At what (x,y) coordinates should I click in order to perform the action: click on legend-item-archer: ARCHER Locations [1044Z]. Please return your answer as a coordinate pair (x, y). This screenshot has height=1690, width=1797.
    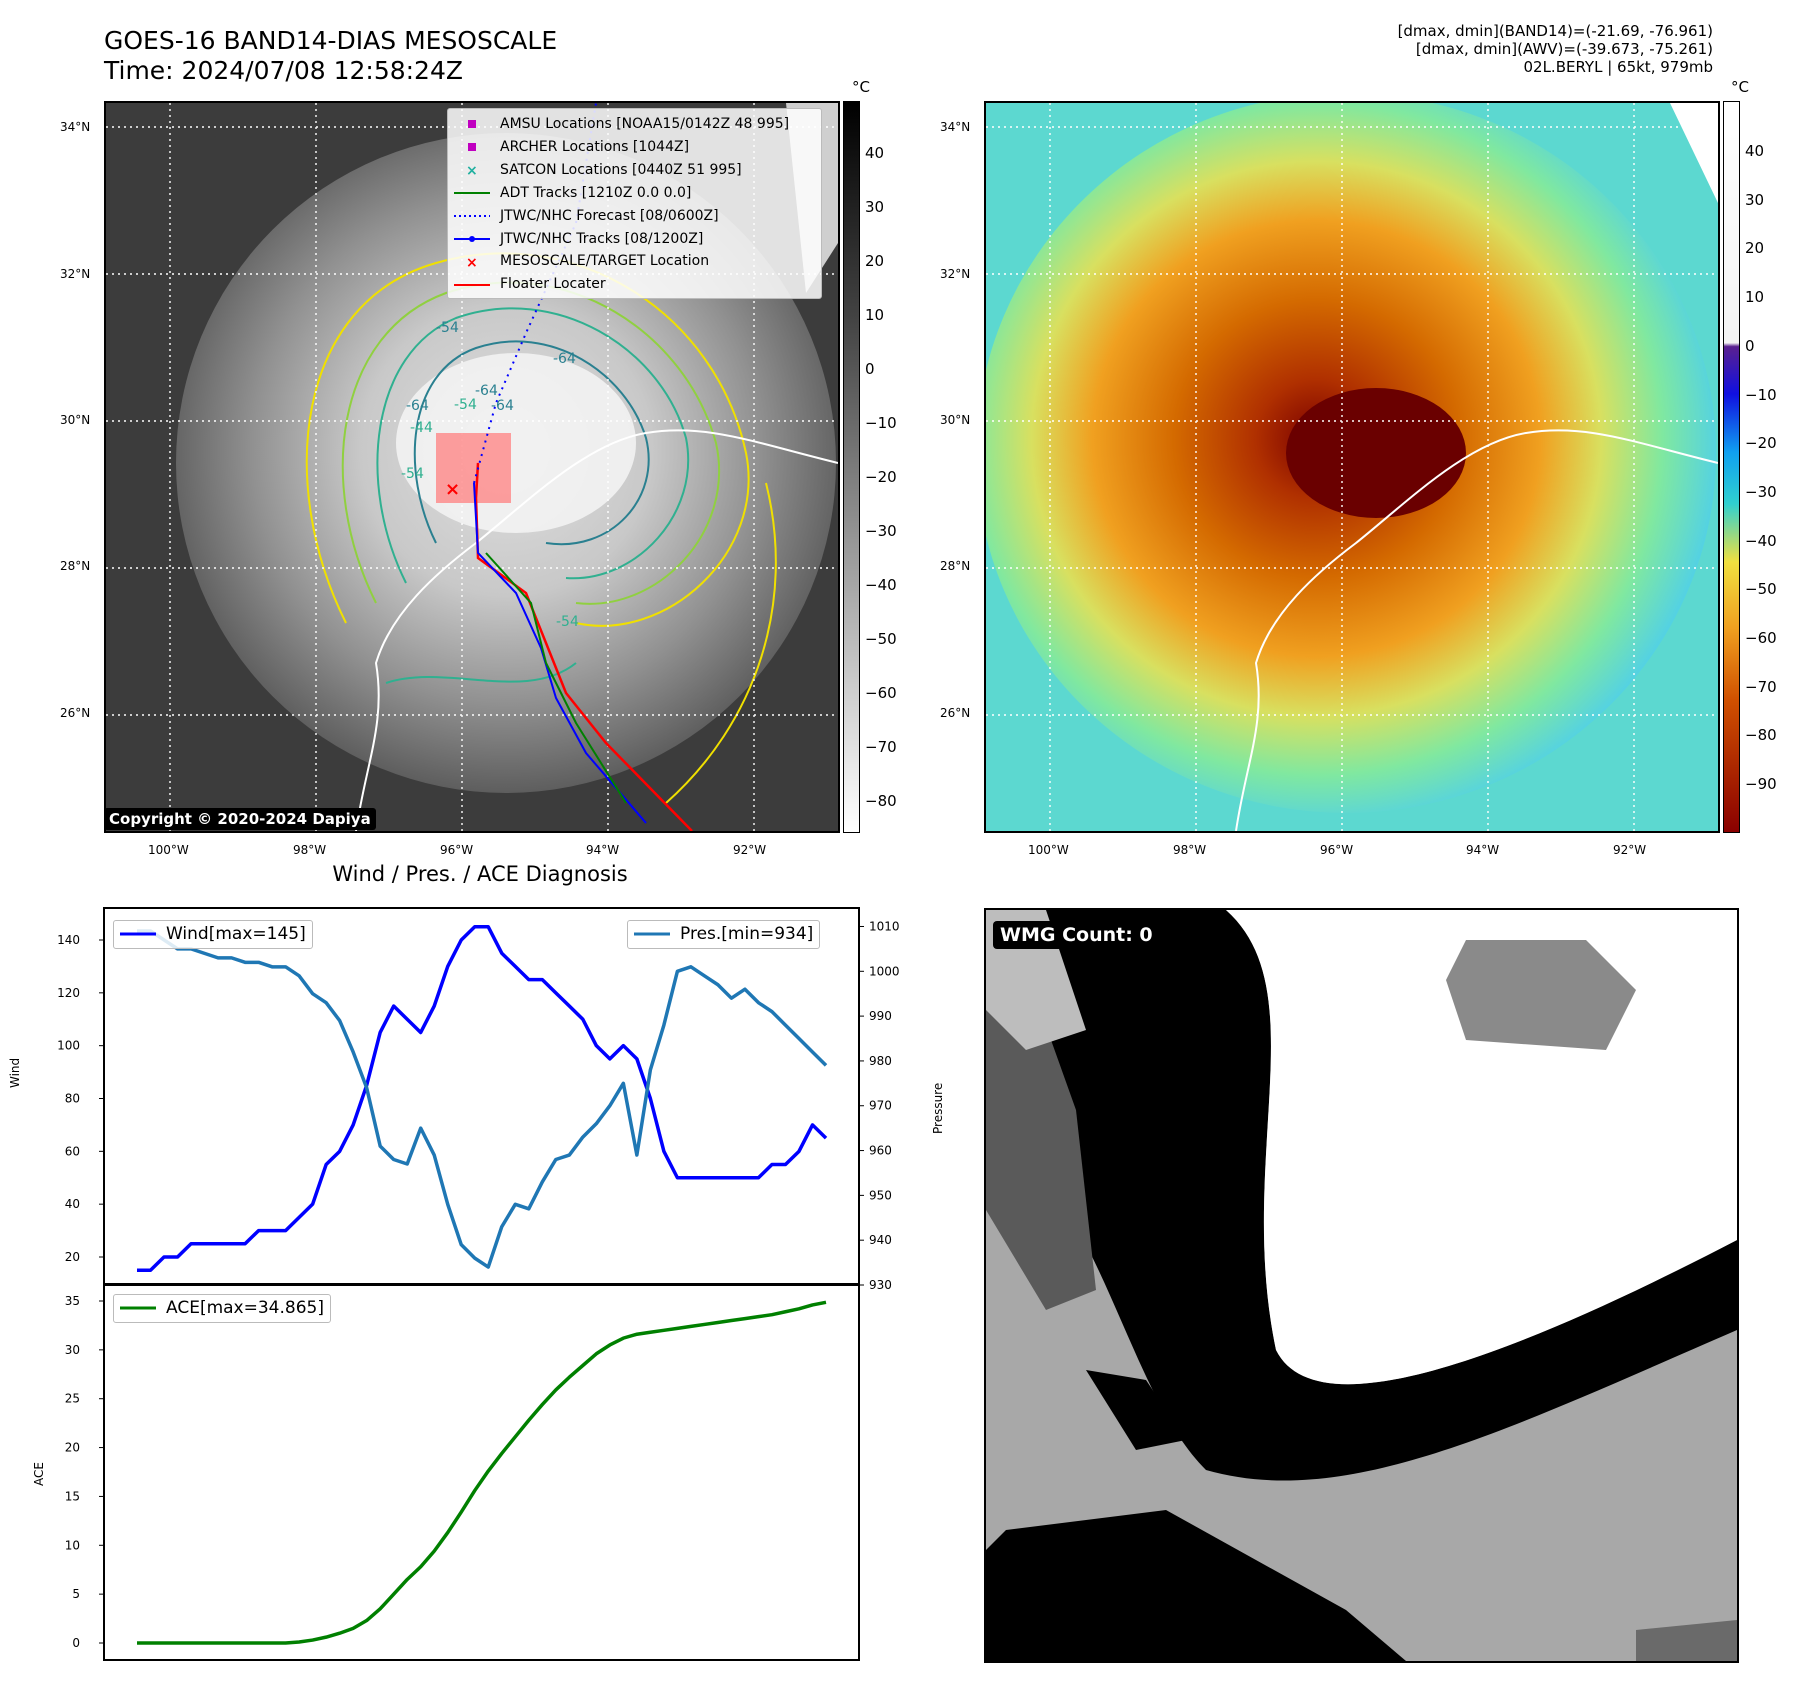
    Looking at the image, I should click on (634, 147).